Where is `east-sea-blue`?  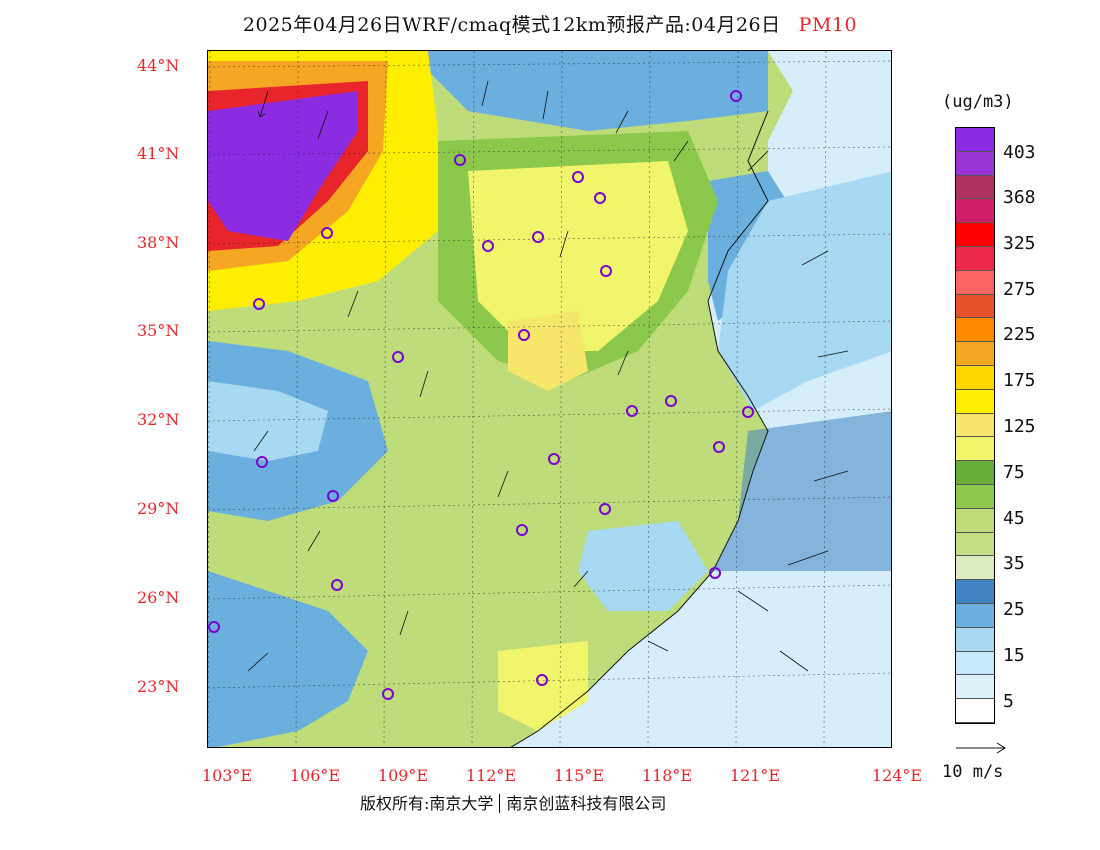
east-sea-blue is located at coordinates (802, 491).